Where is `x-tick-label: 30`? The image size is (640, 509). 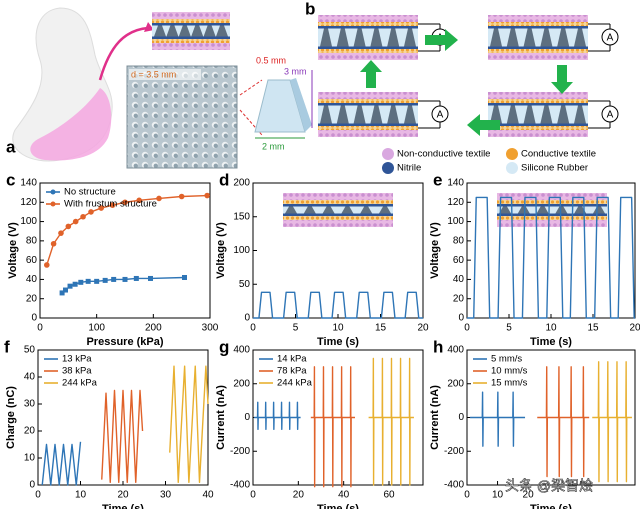 x-tick-label: 30 is located at coordinates (166, 495).